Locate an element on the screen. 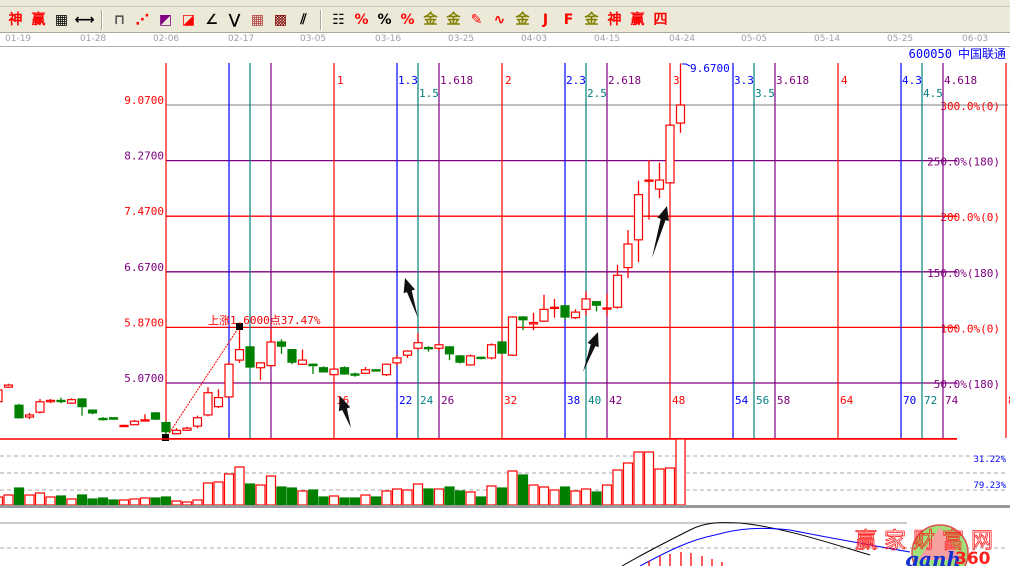 The width and height of the screenshot is (1010, 566). frame-button: ⊓ is located at coordinates (119, 20).